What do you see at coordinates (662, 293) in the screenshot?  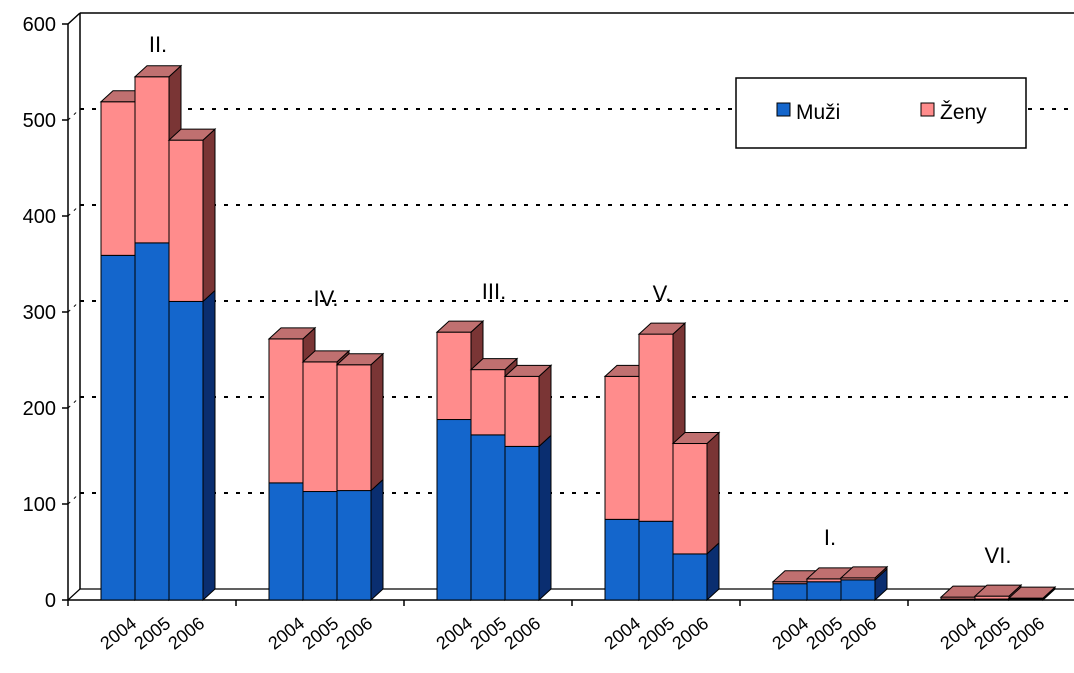 I see `group-label: V.` at bounding box center [662, 293].